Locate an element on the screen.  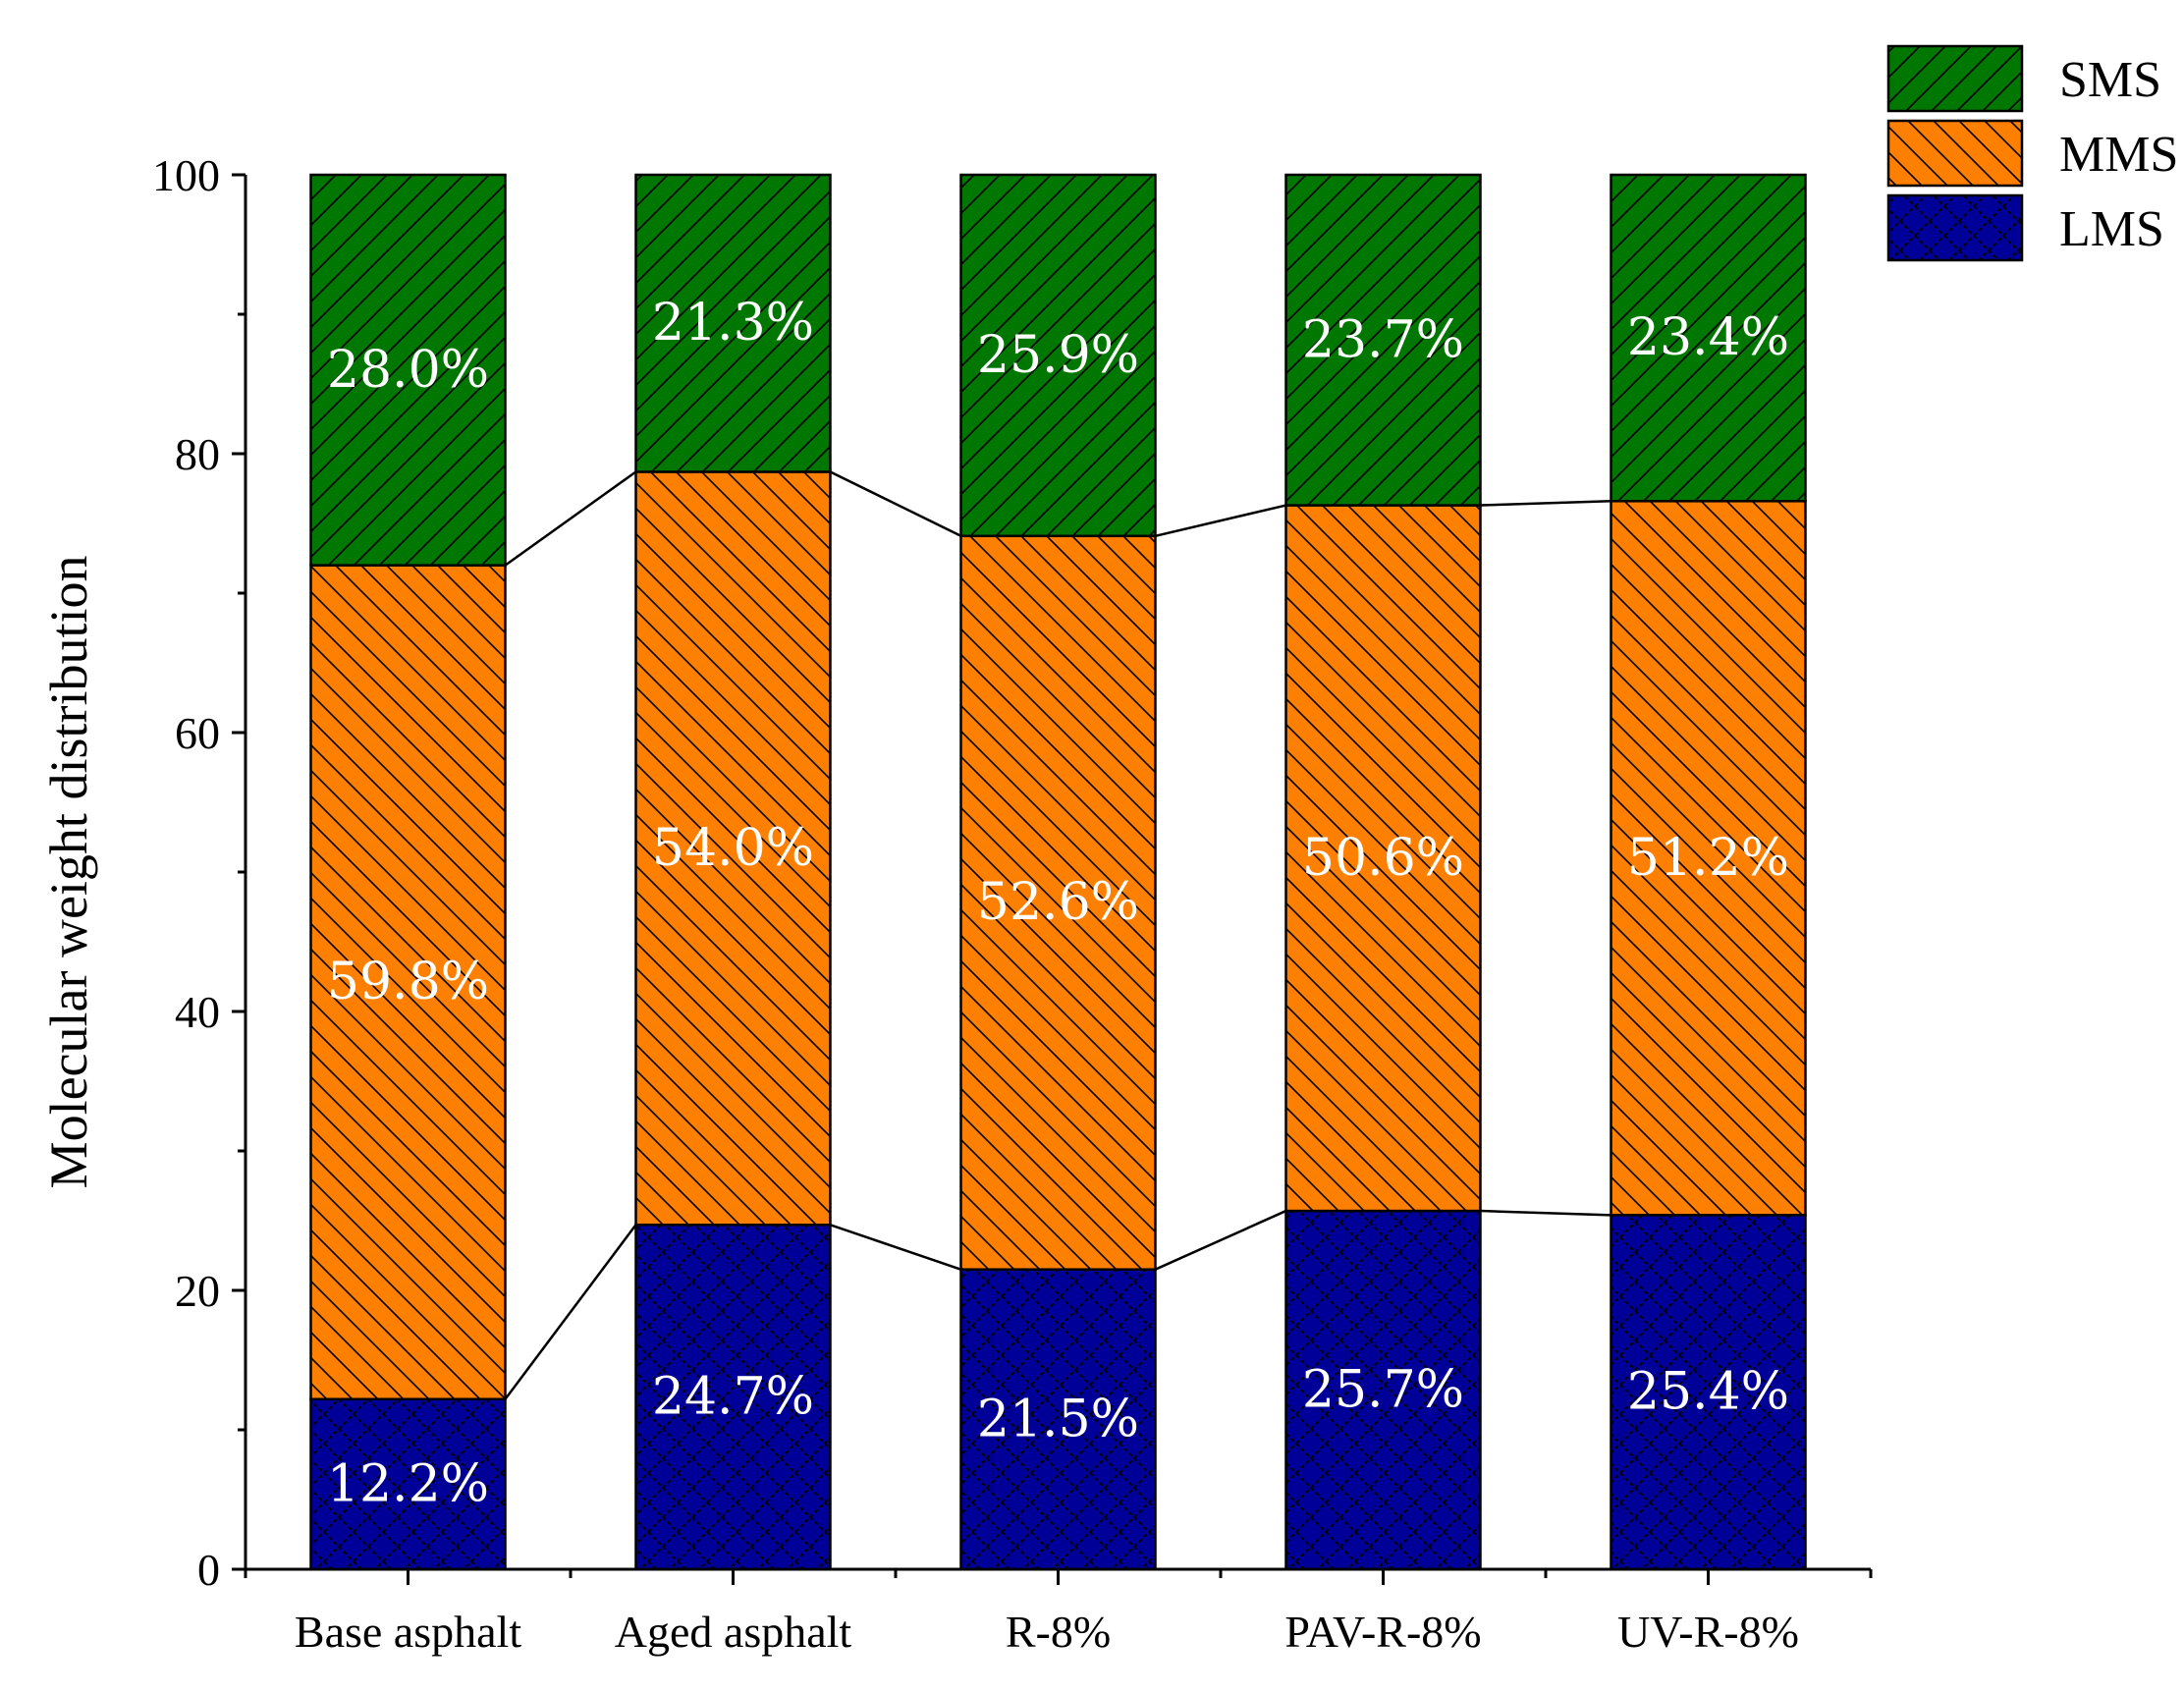
data-label-sms-3: 25.9% is located at coordinates (1058, 355).